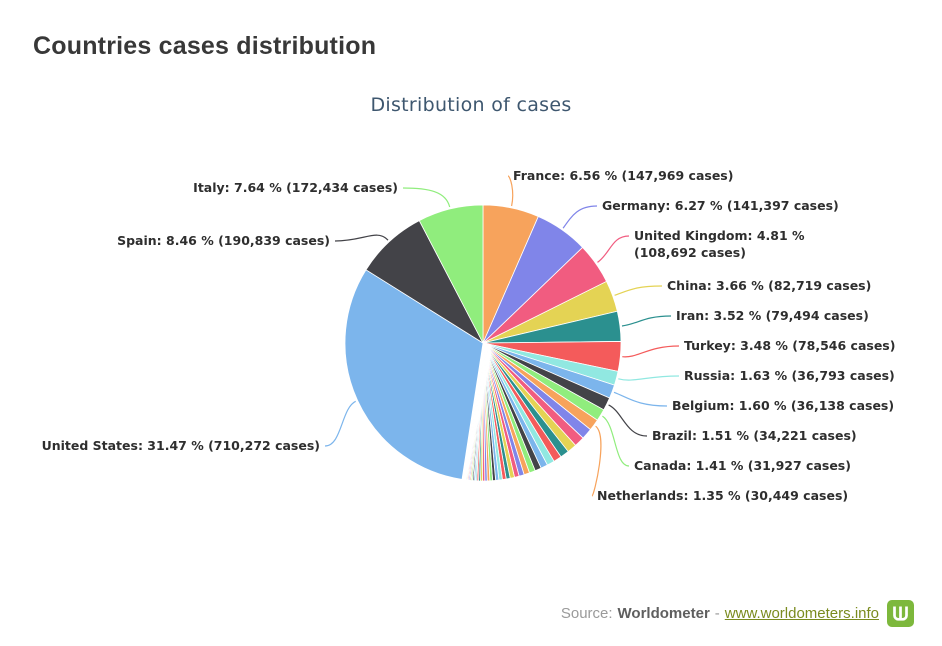 This screenshot has height=646, width=942. Describe the element at coordinates (414, 374) in the screenshot. I see `pie-slice-united-states` at that location.